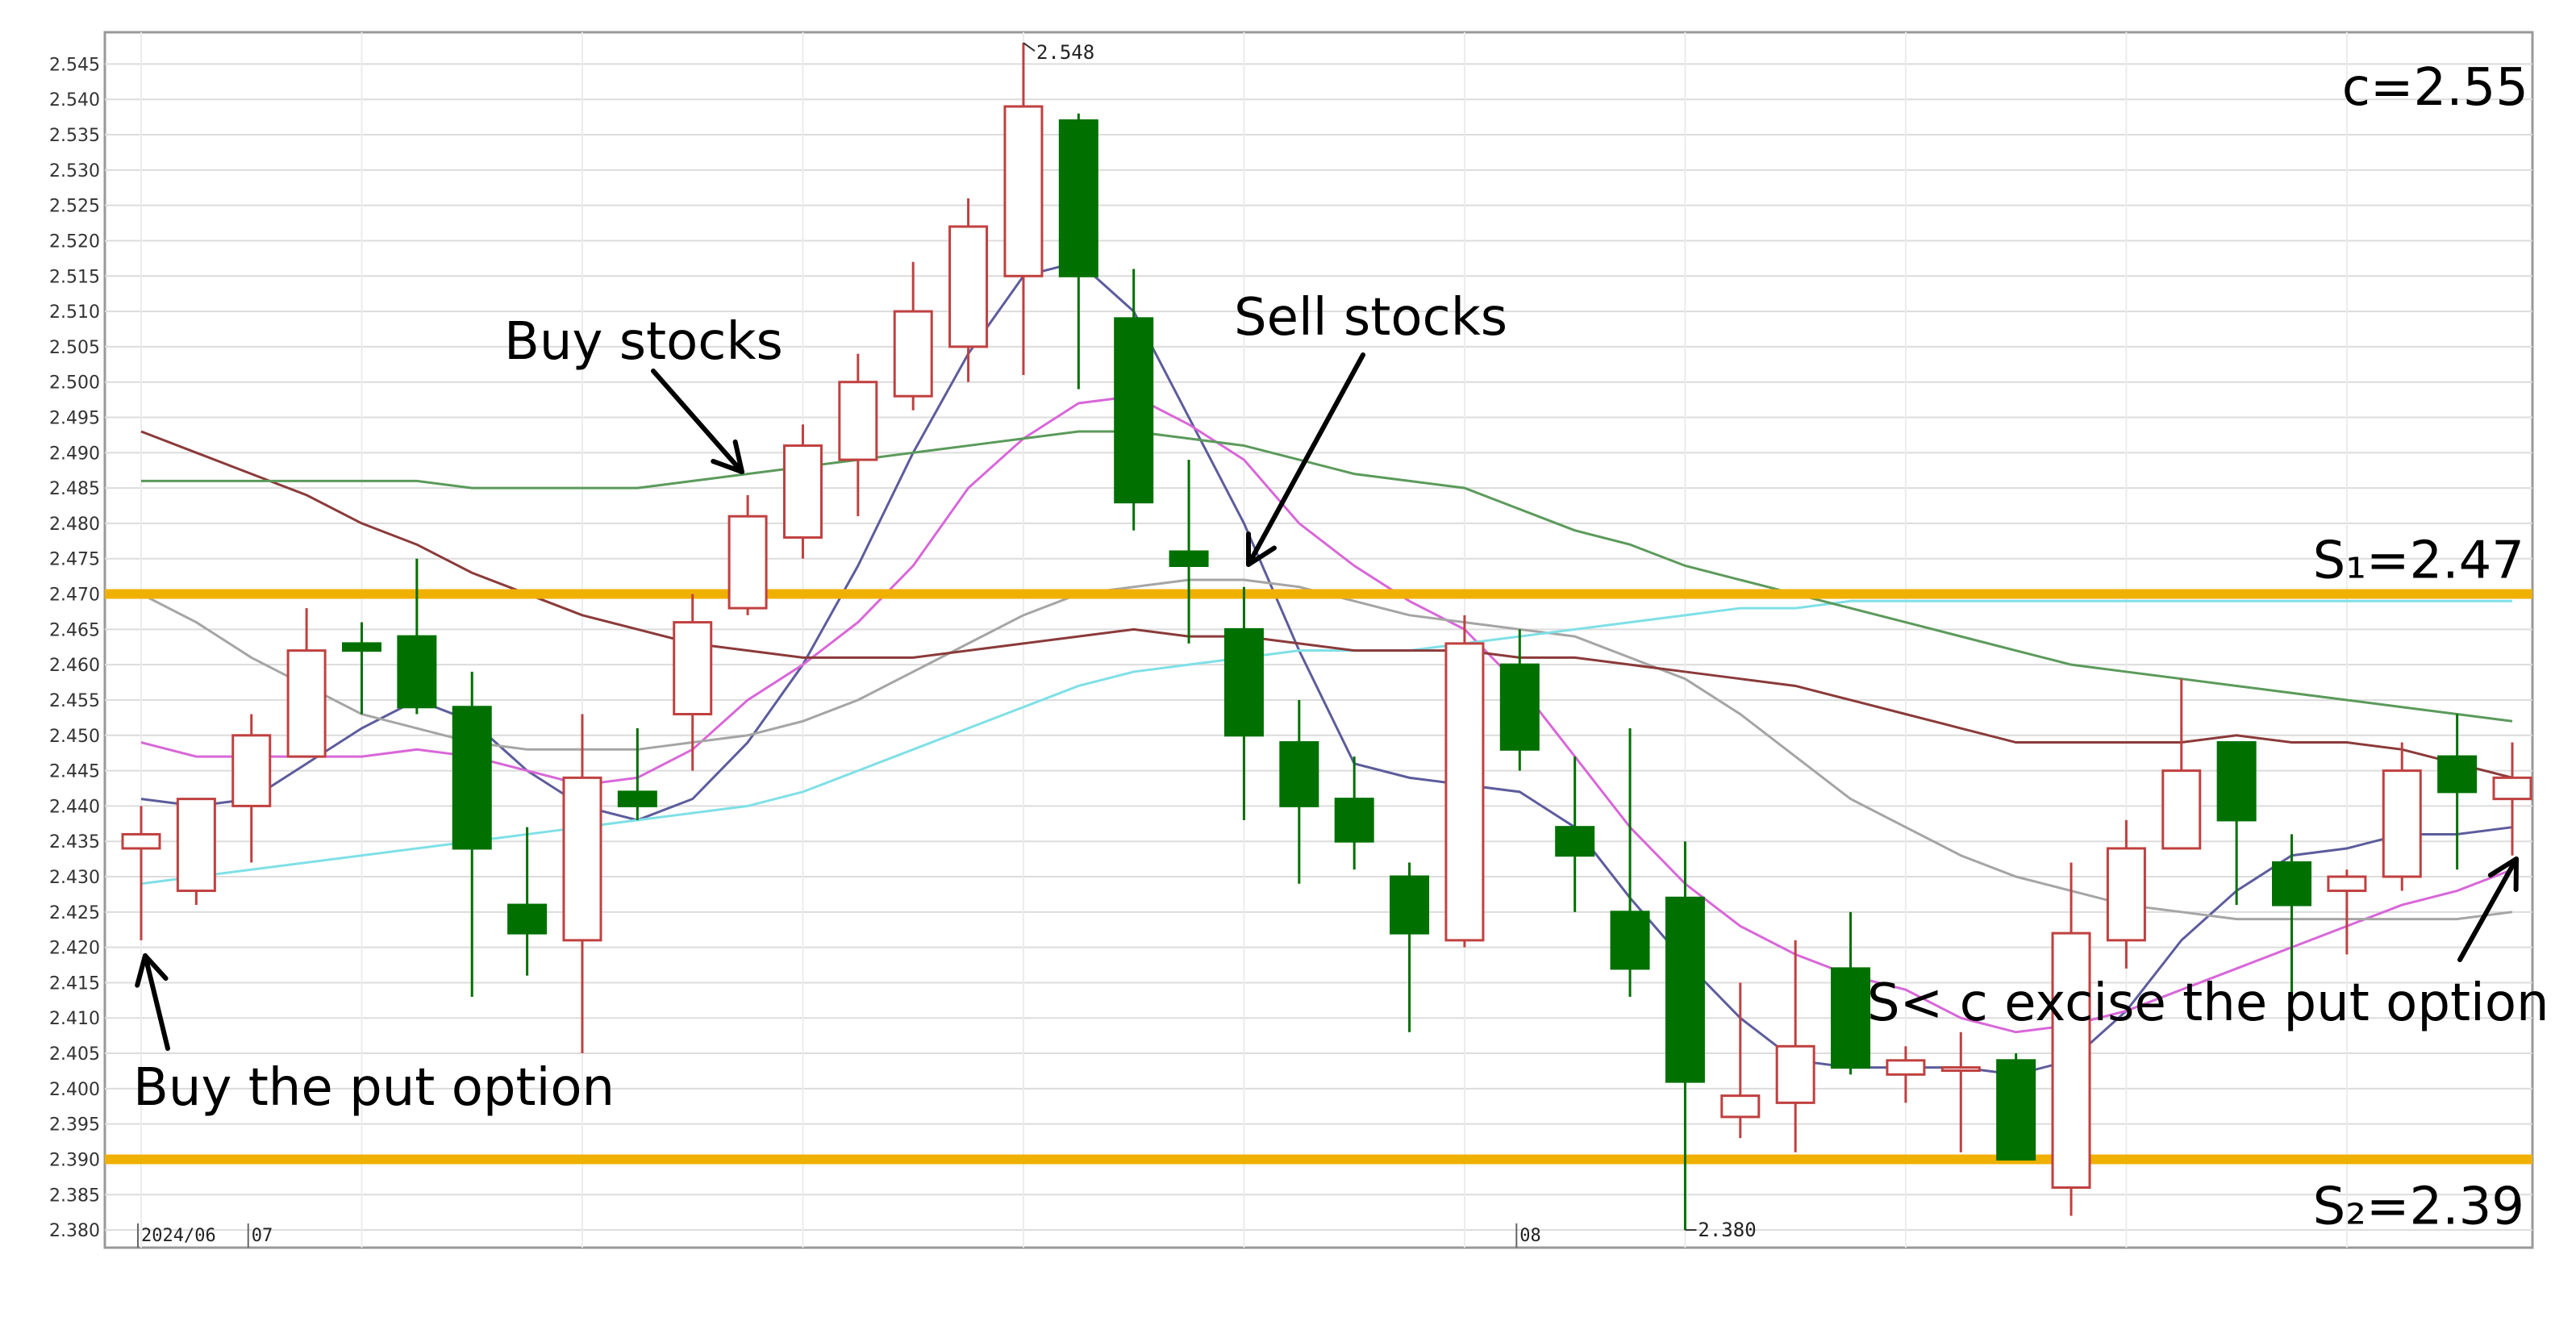 The image size is (2576, 1317). Describe the element at coordinates (74, 454) in the screenshot. I see `y-tick-label: 2.490` at that location.